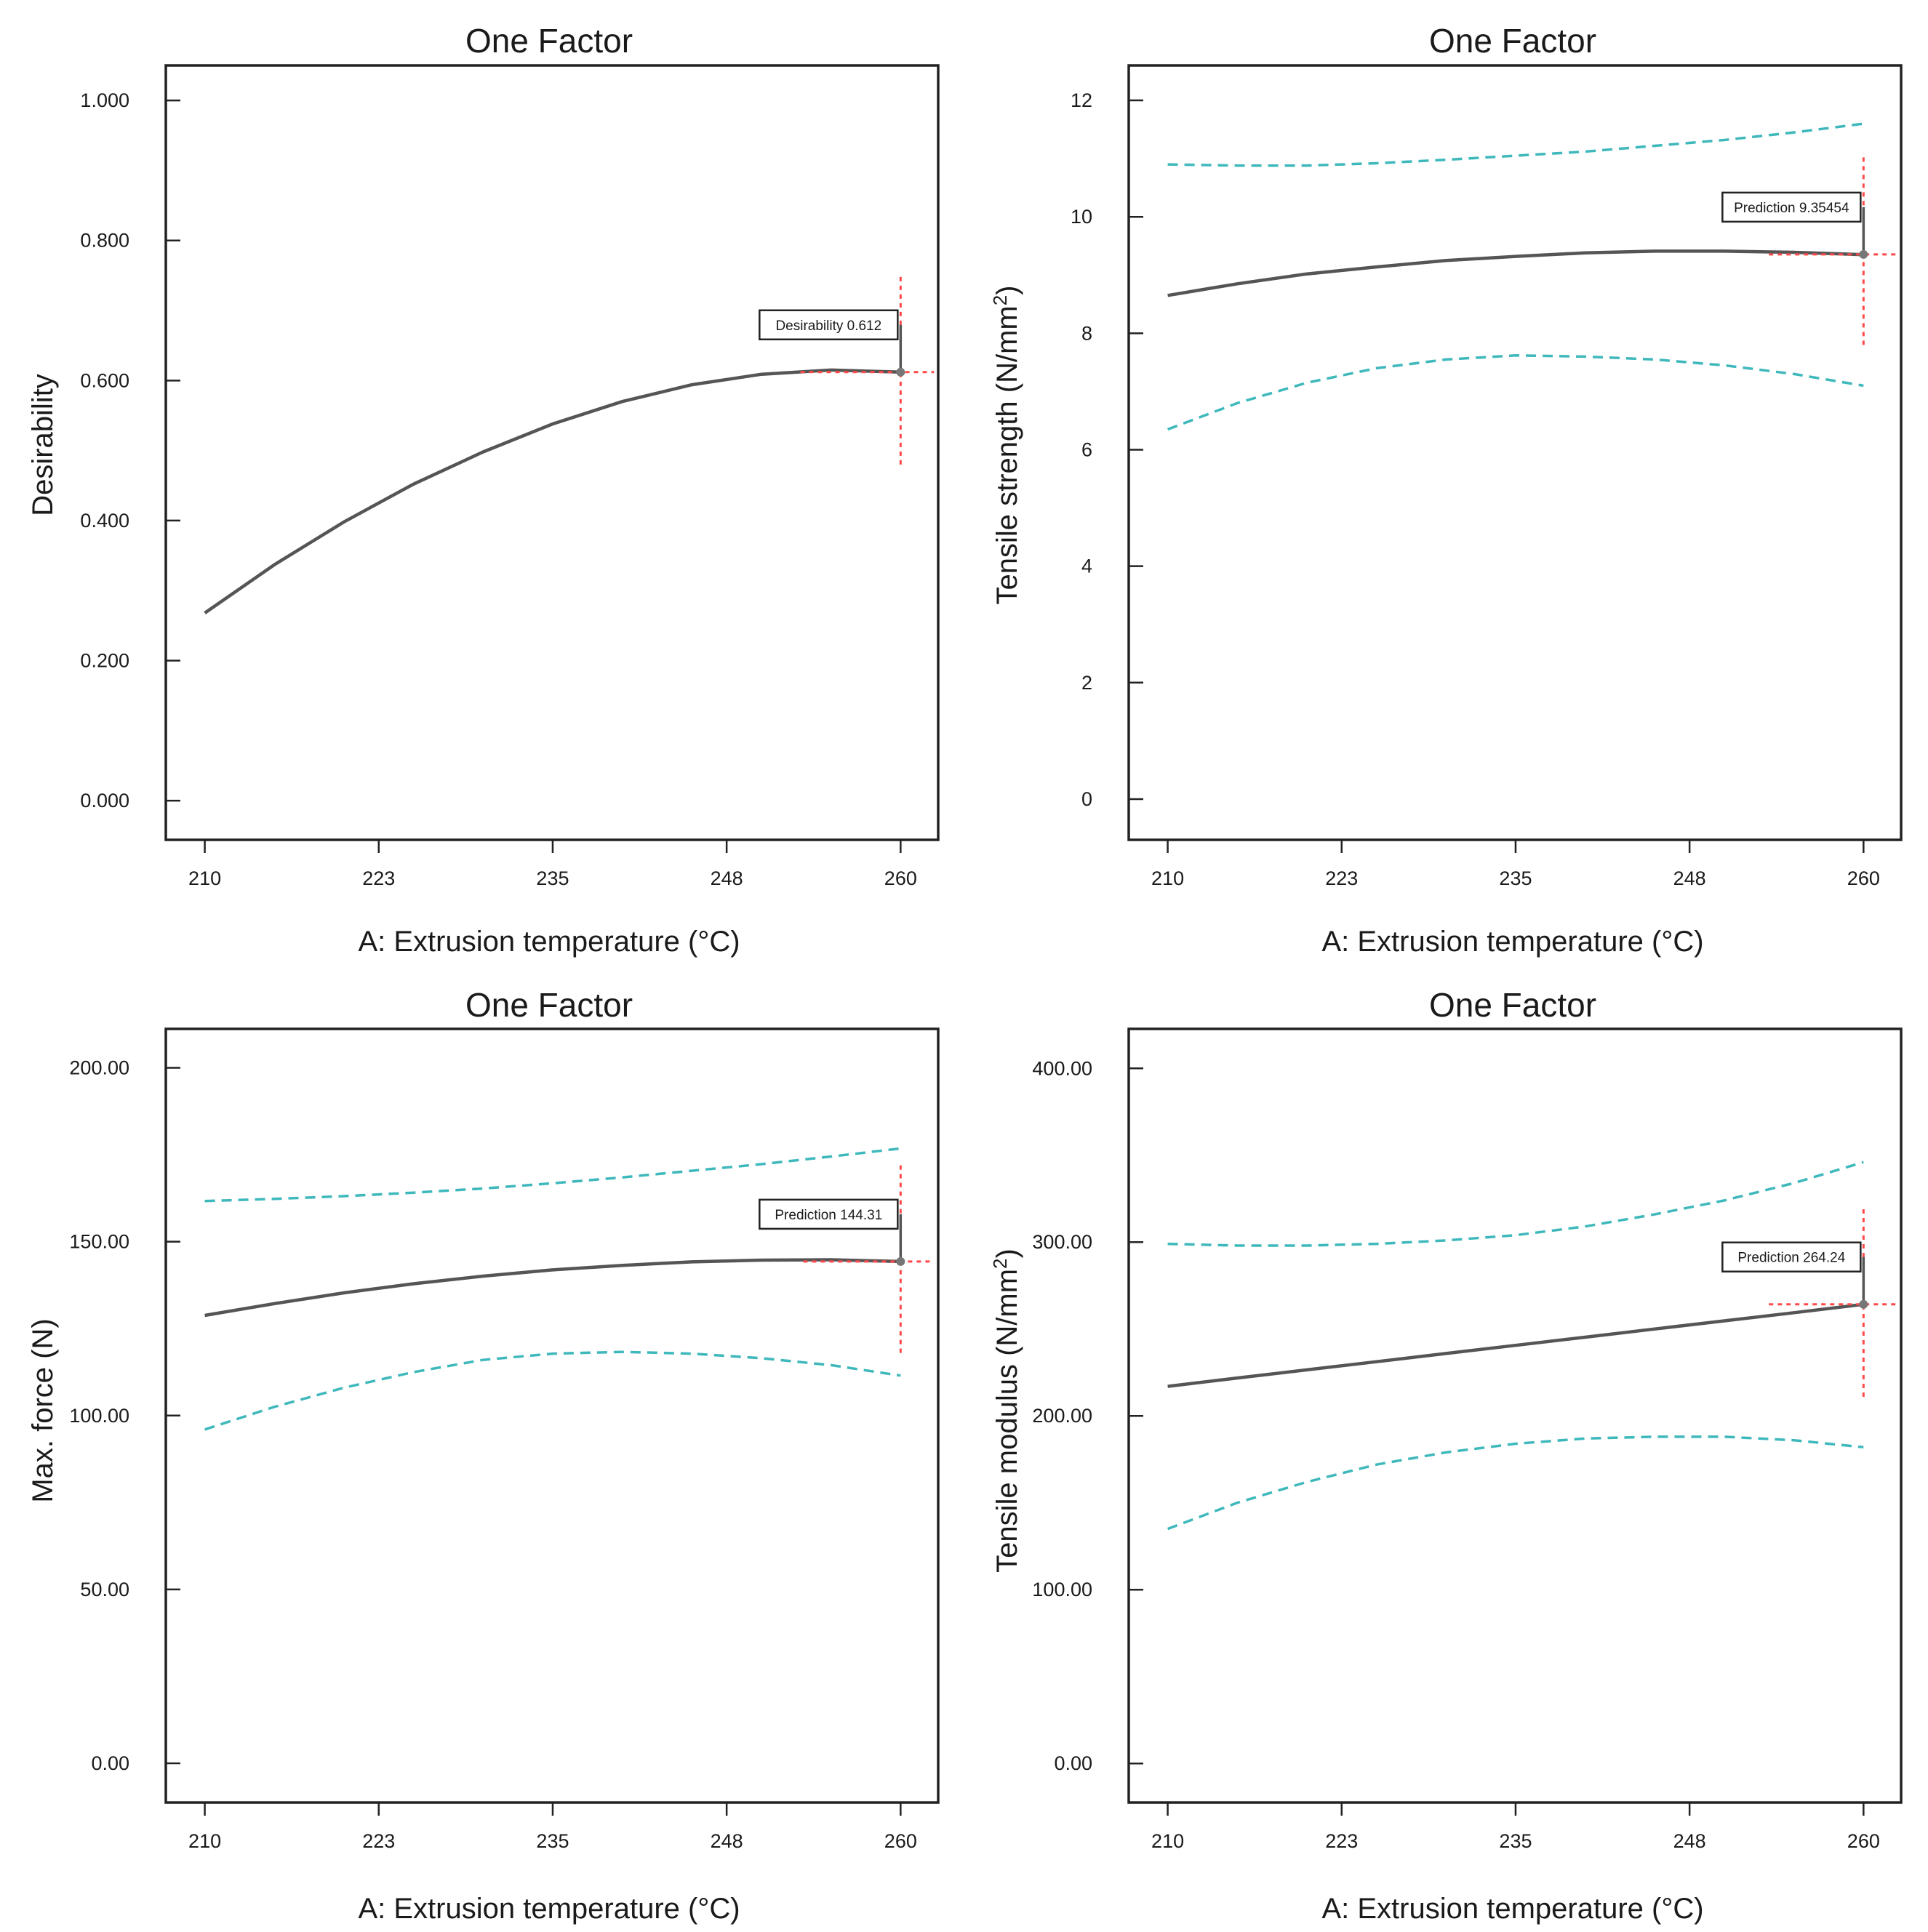 This screenshot has width=1928, height=1932. What do you see at coordinates (1062, 1068) in the screenshot?
I see `y-tick-label: 400.00` at bounding box center [1062, 1068].